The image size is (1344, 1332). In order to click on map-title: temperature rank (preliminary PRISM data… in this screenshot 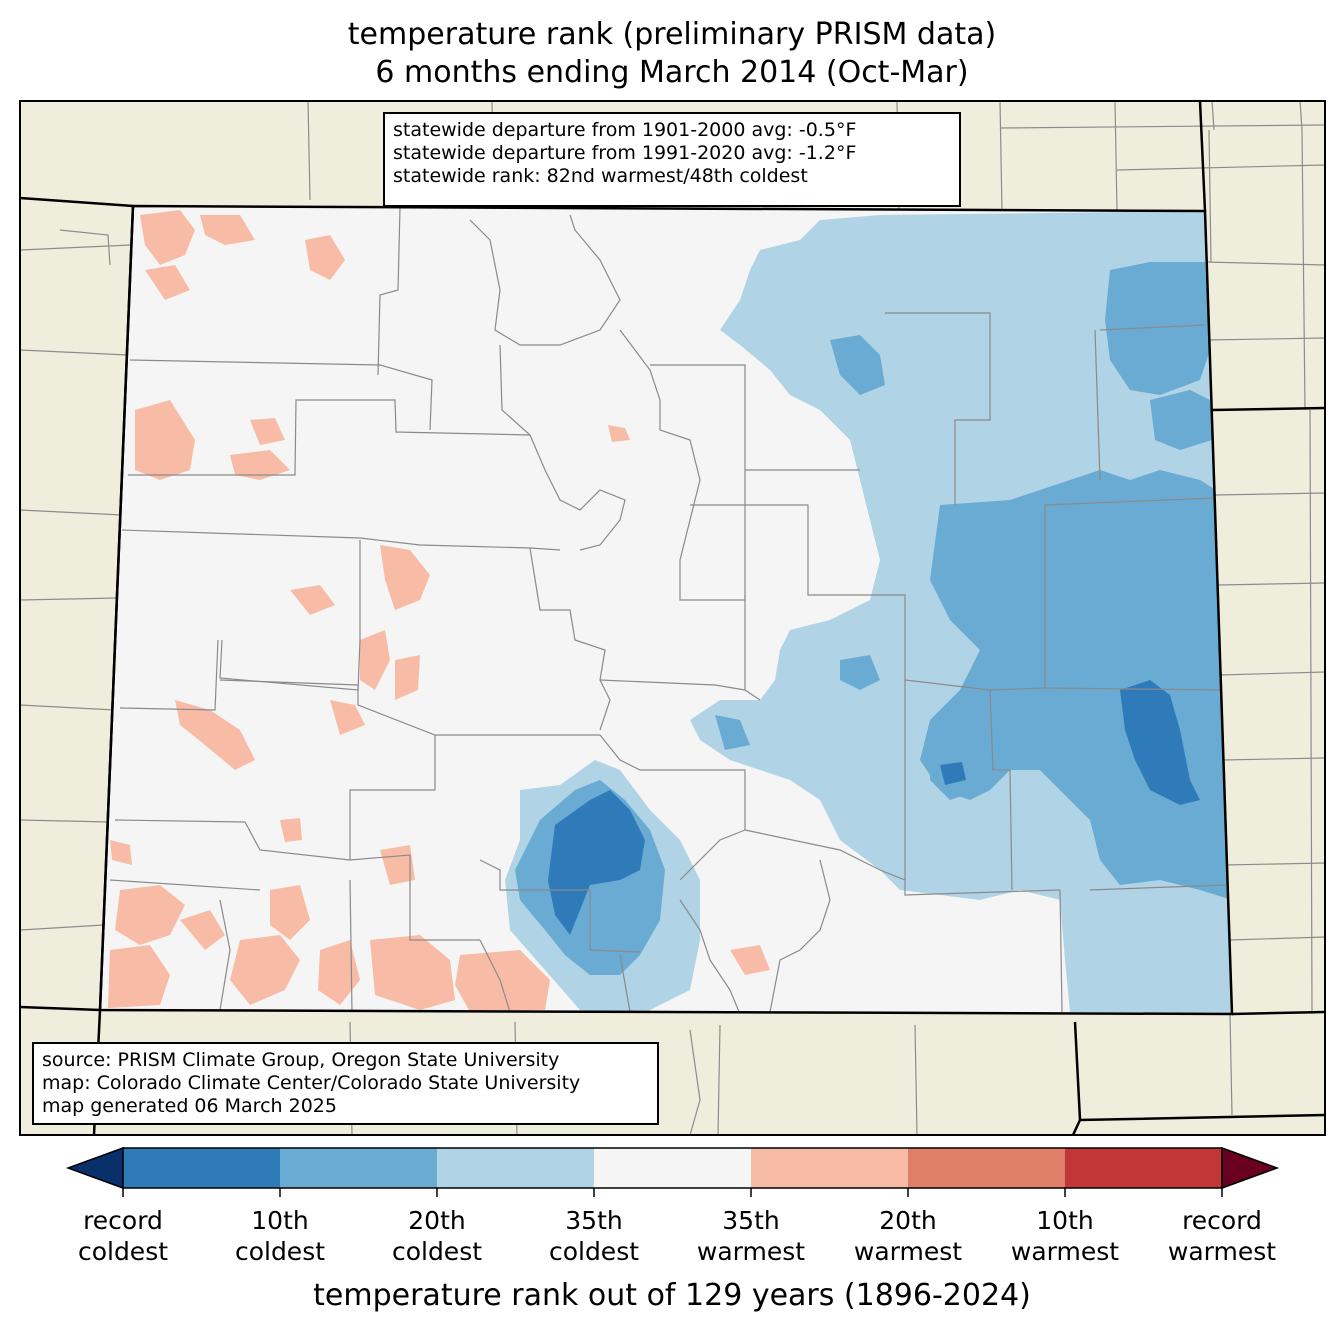, I will do `click(672, 34)`.